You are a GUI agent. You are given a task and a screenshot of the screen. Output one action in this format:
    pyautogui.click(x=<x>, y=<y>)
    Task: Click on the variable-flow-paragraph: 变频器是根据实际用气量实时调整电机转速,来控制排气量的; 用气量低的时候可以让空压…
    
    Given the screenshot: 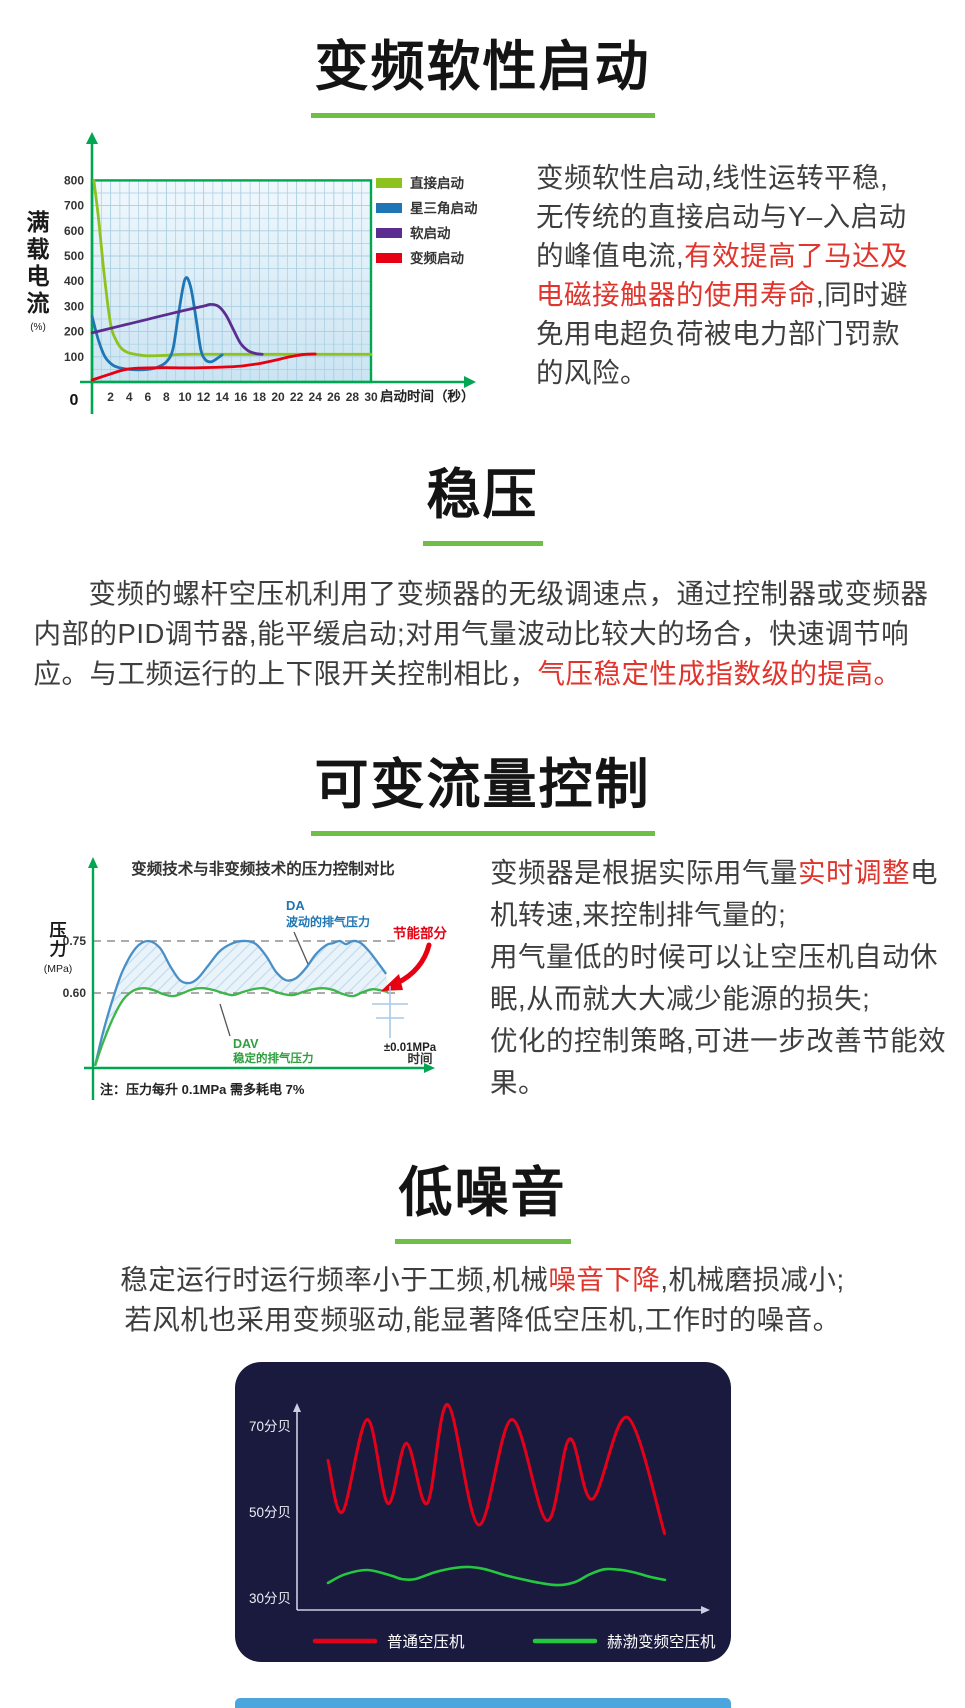 What is the action you would take?
    pyautogui.click(x=718, y=977)
    